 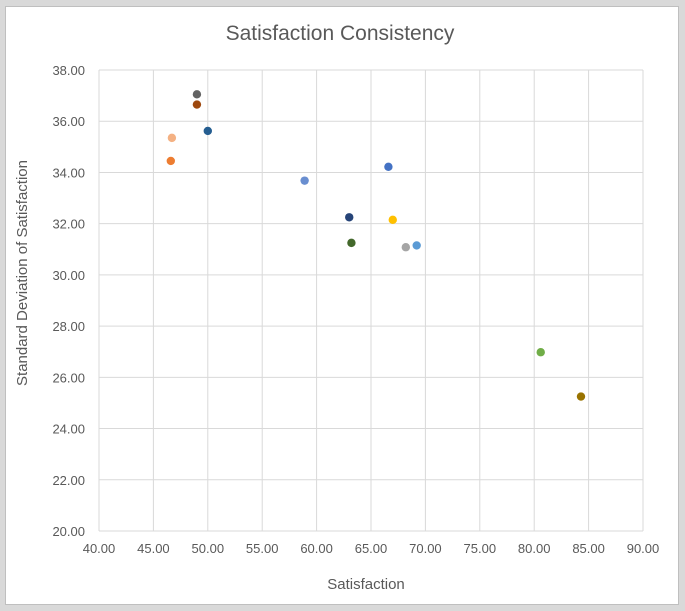 What do you see at coordinates (99, 548) in the screenshot?
I see `x-tick-label: 40.00` at bounding box center [99, 548].